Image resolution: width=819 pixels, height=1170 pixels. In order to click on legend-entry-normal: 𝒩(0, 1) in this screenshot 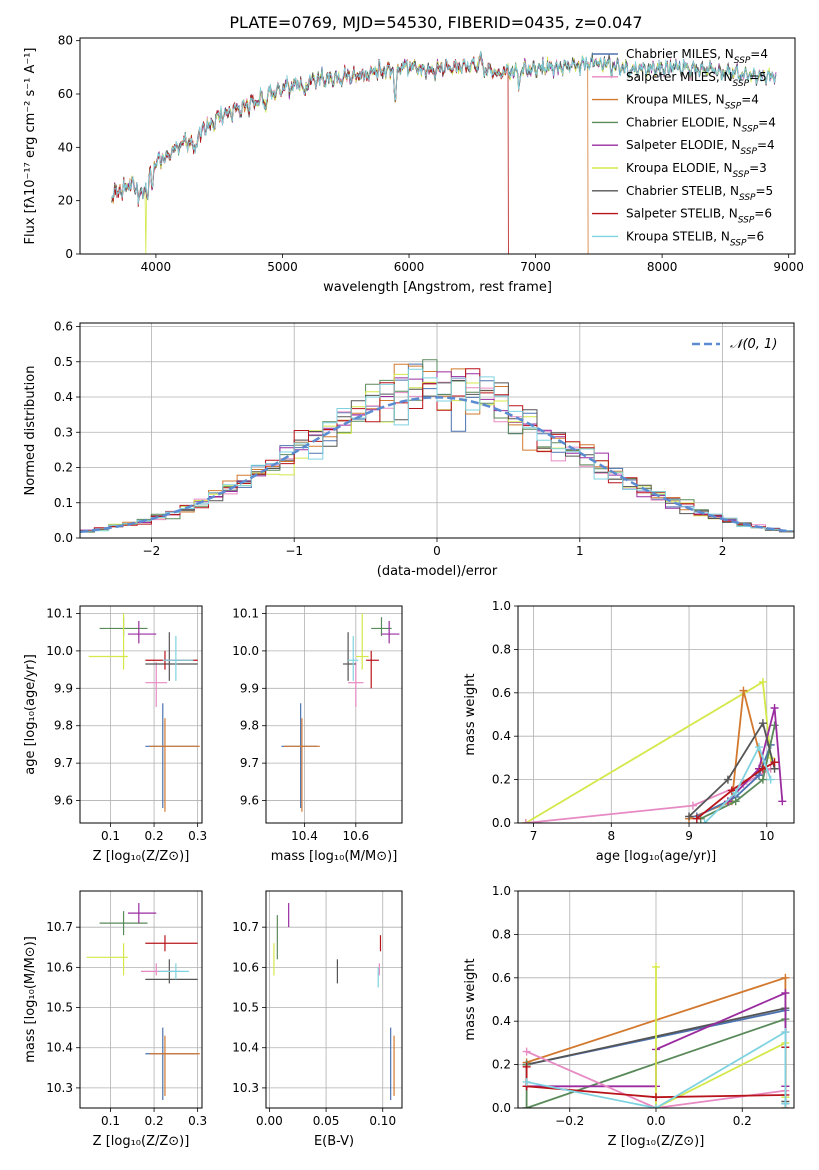, I will do `click(753, 344)`.